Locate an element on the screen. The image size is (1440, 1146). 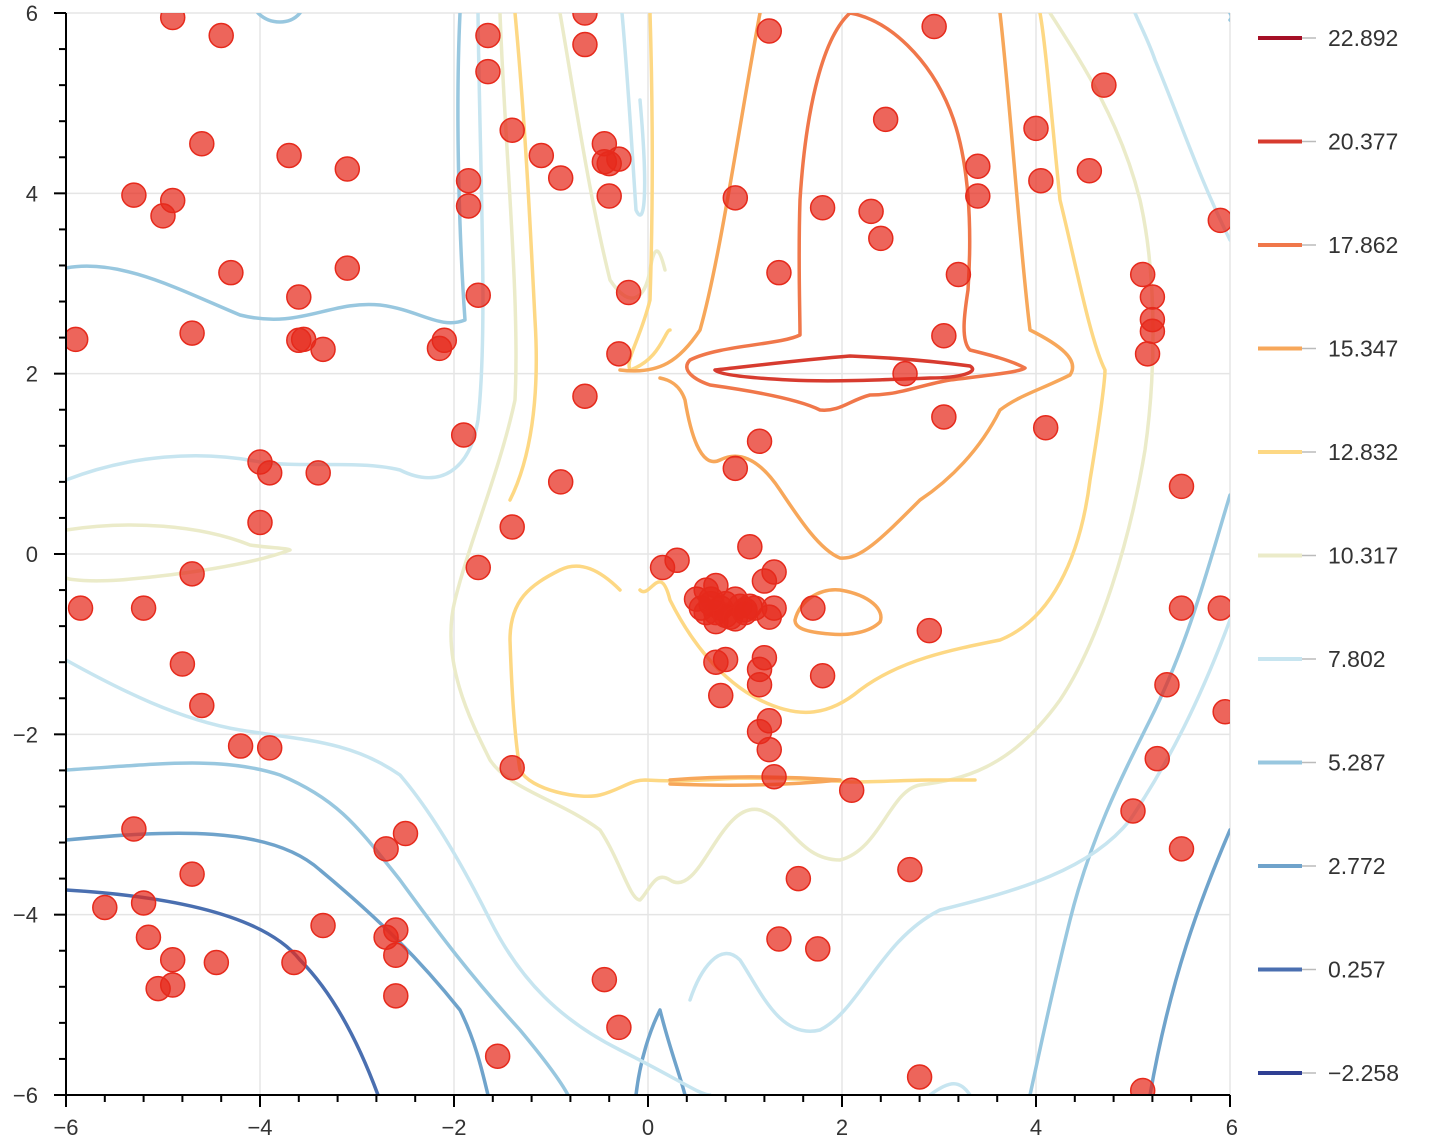
legend-label: 12.832 is located at coordinates (1363, 452).